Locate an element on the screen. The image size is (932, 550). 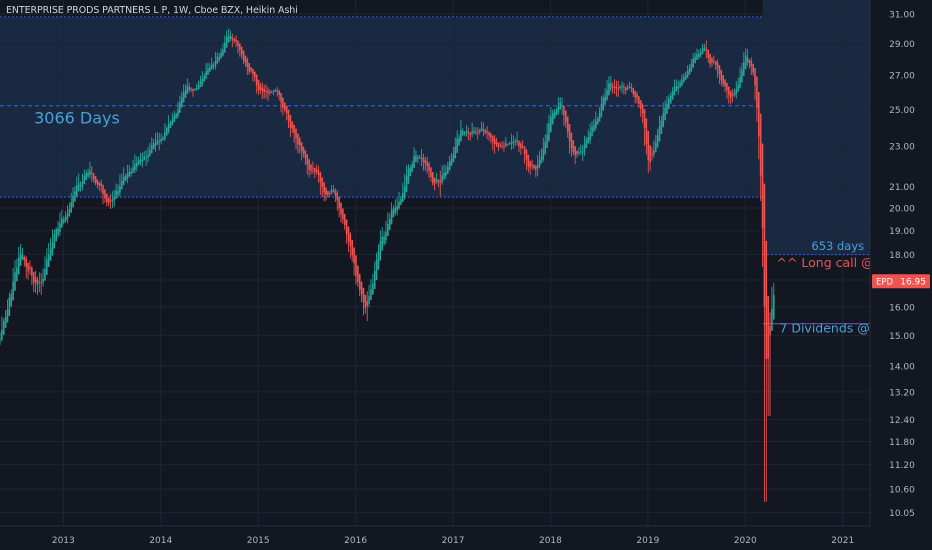
price-tick-label: 14.00 is located at coordinates (902, 367).